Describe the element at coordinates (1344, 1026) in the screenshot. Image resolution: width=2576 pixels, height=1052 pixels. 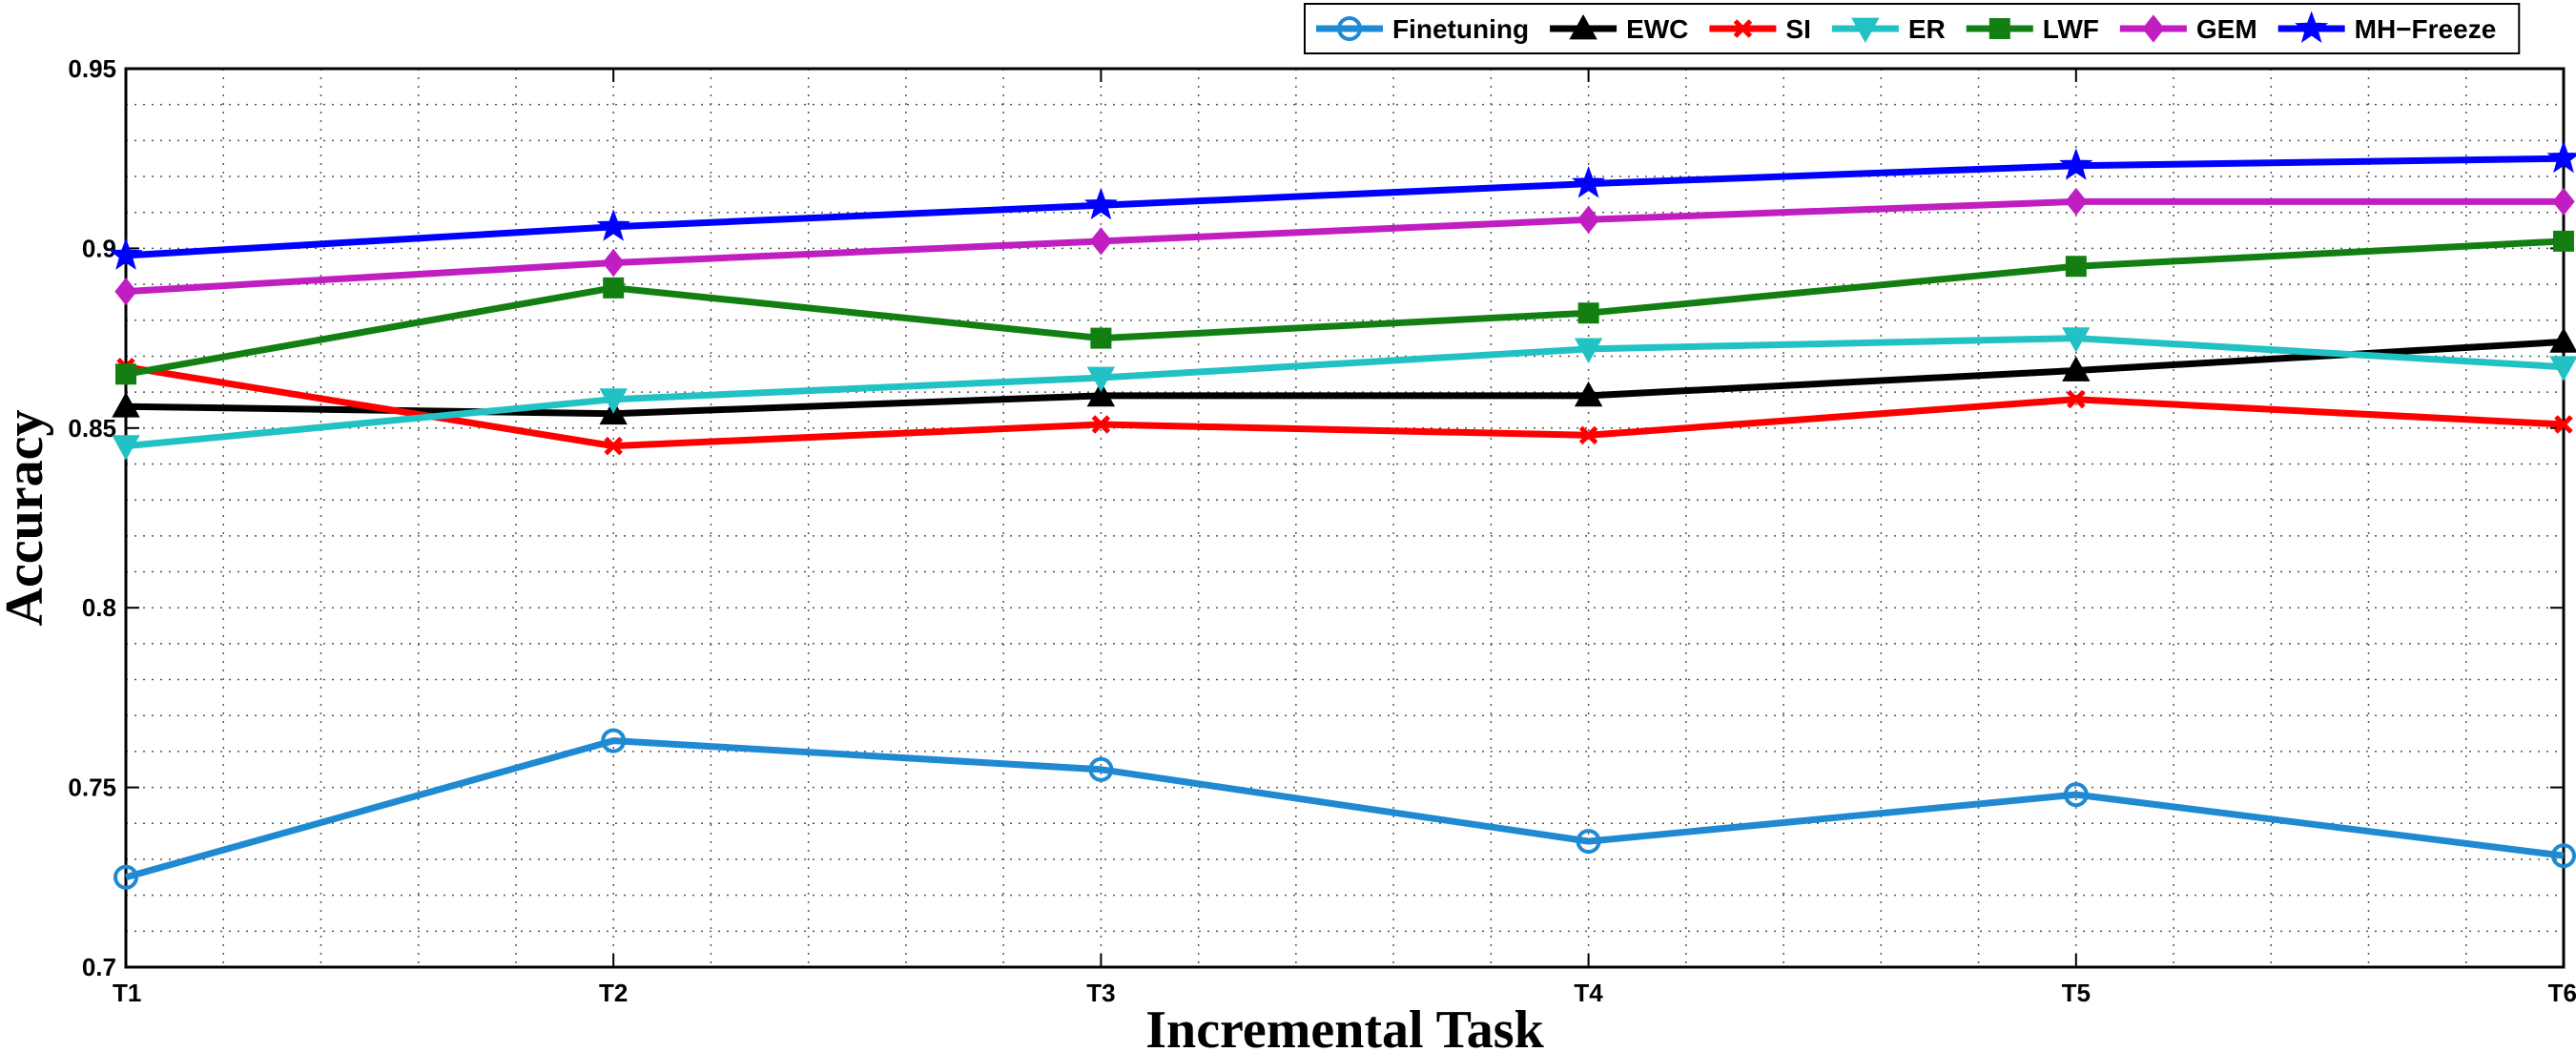
I see `x-axis-title: Incremental Task` at that location.